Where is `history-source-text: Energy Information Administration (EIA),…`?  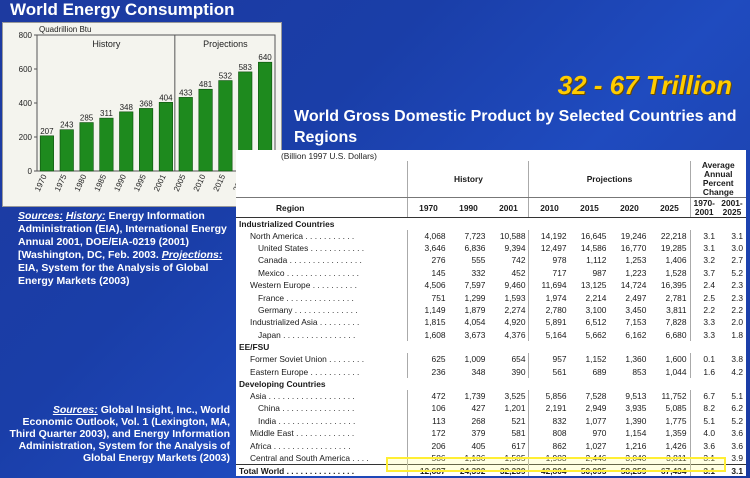 history-source-text: Energy Information Administration (EIA),… is located at coordinates (122, 235).